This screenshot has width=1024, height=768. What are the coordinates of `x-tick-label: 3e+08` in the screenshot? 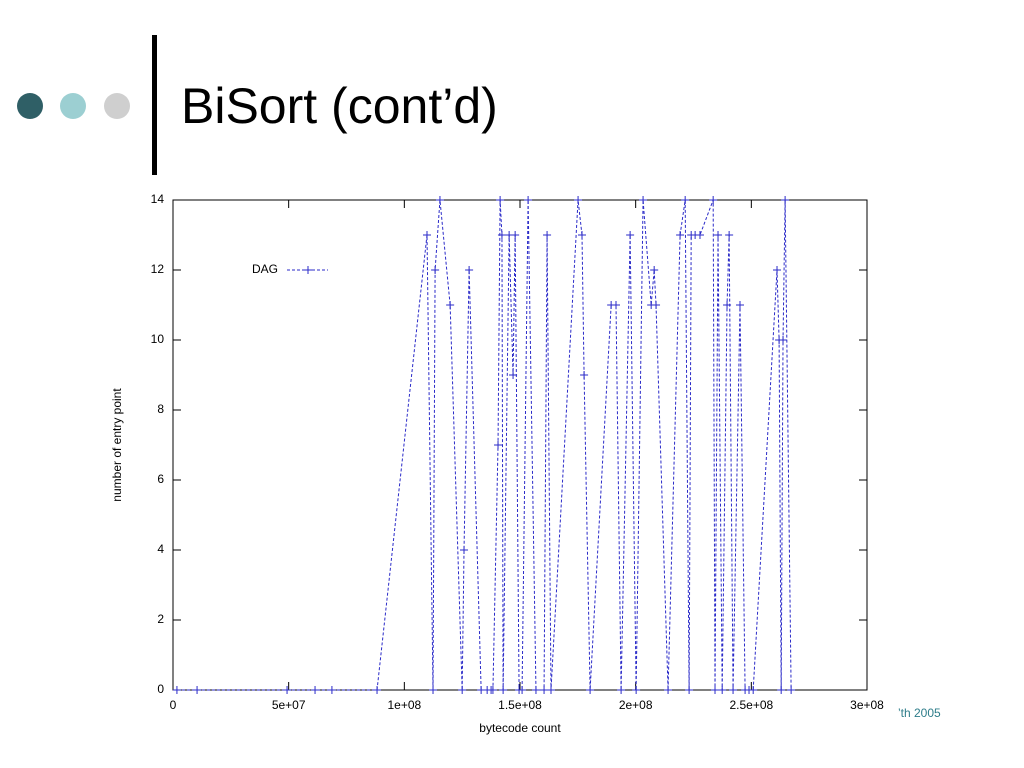 It's located at (867, 705).